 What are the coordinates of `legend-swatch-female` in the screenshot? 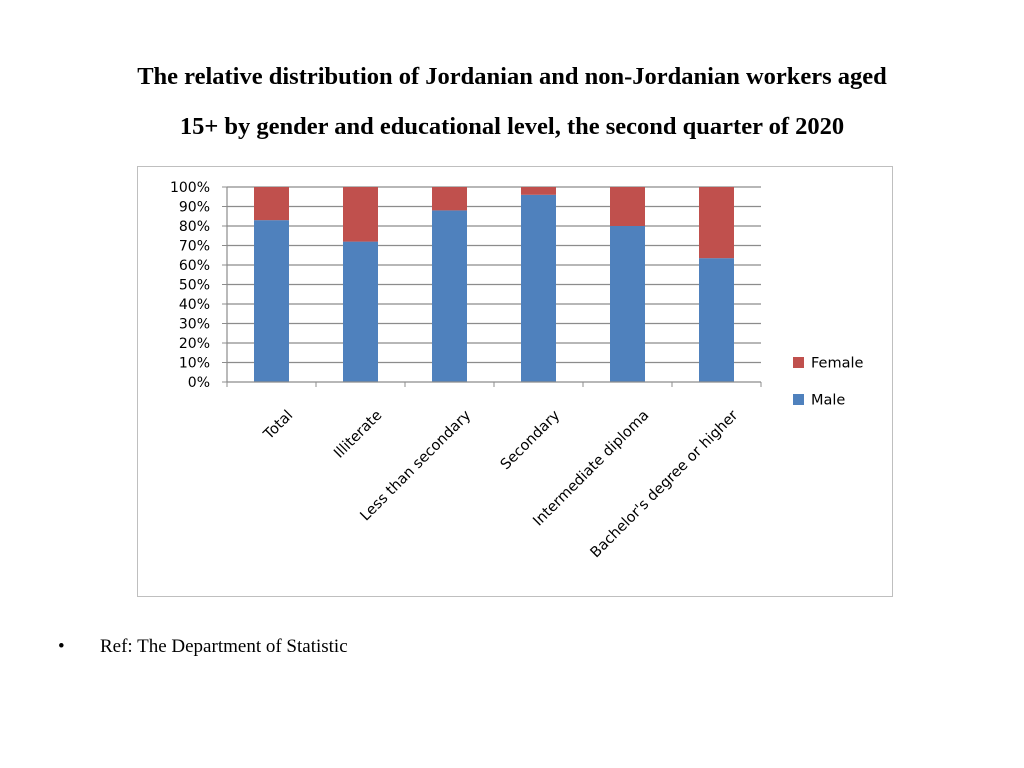 It's located at (798, 362).